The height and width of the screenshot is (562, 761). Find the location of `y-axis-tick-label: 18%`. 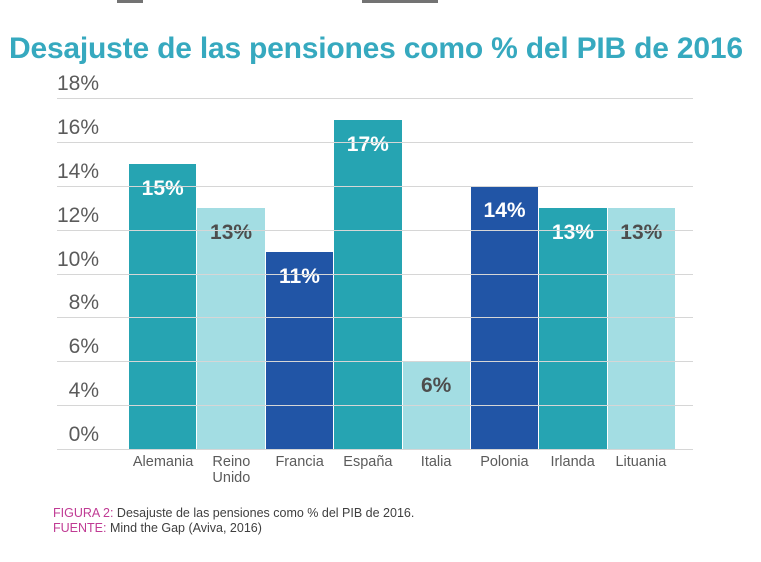

y-axis-tick-label: 18% is located at coordinates (77, 83).